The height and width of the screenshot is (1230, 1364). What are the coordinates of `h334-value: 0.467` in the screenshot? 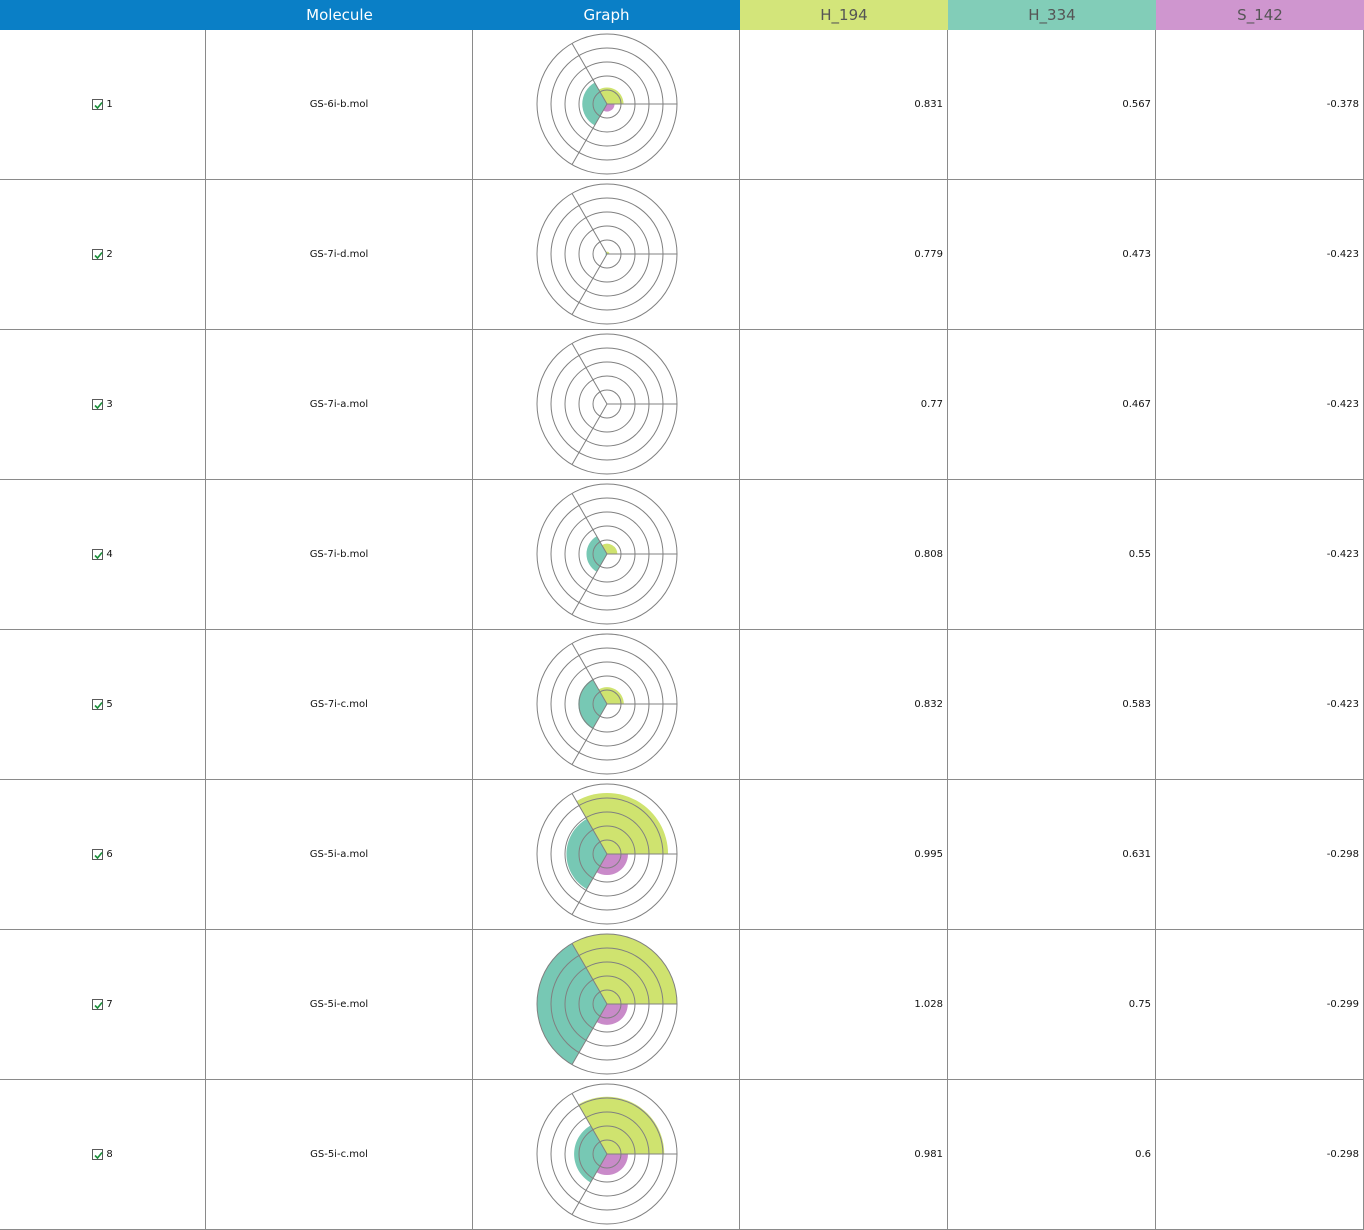 It's located at (1136, 404).